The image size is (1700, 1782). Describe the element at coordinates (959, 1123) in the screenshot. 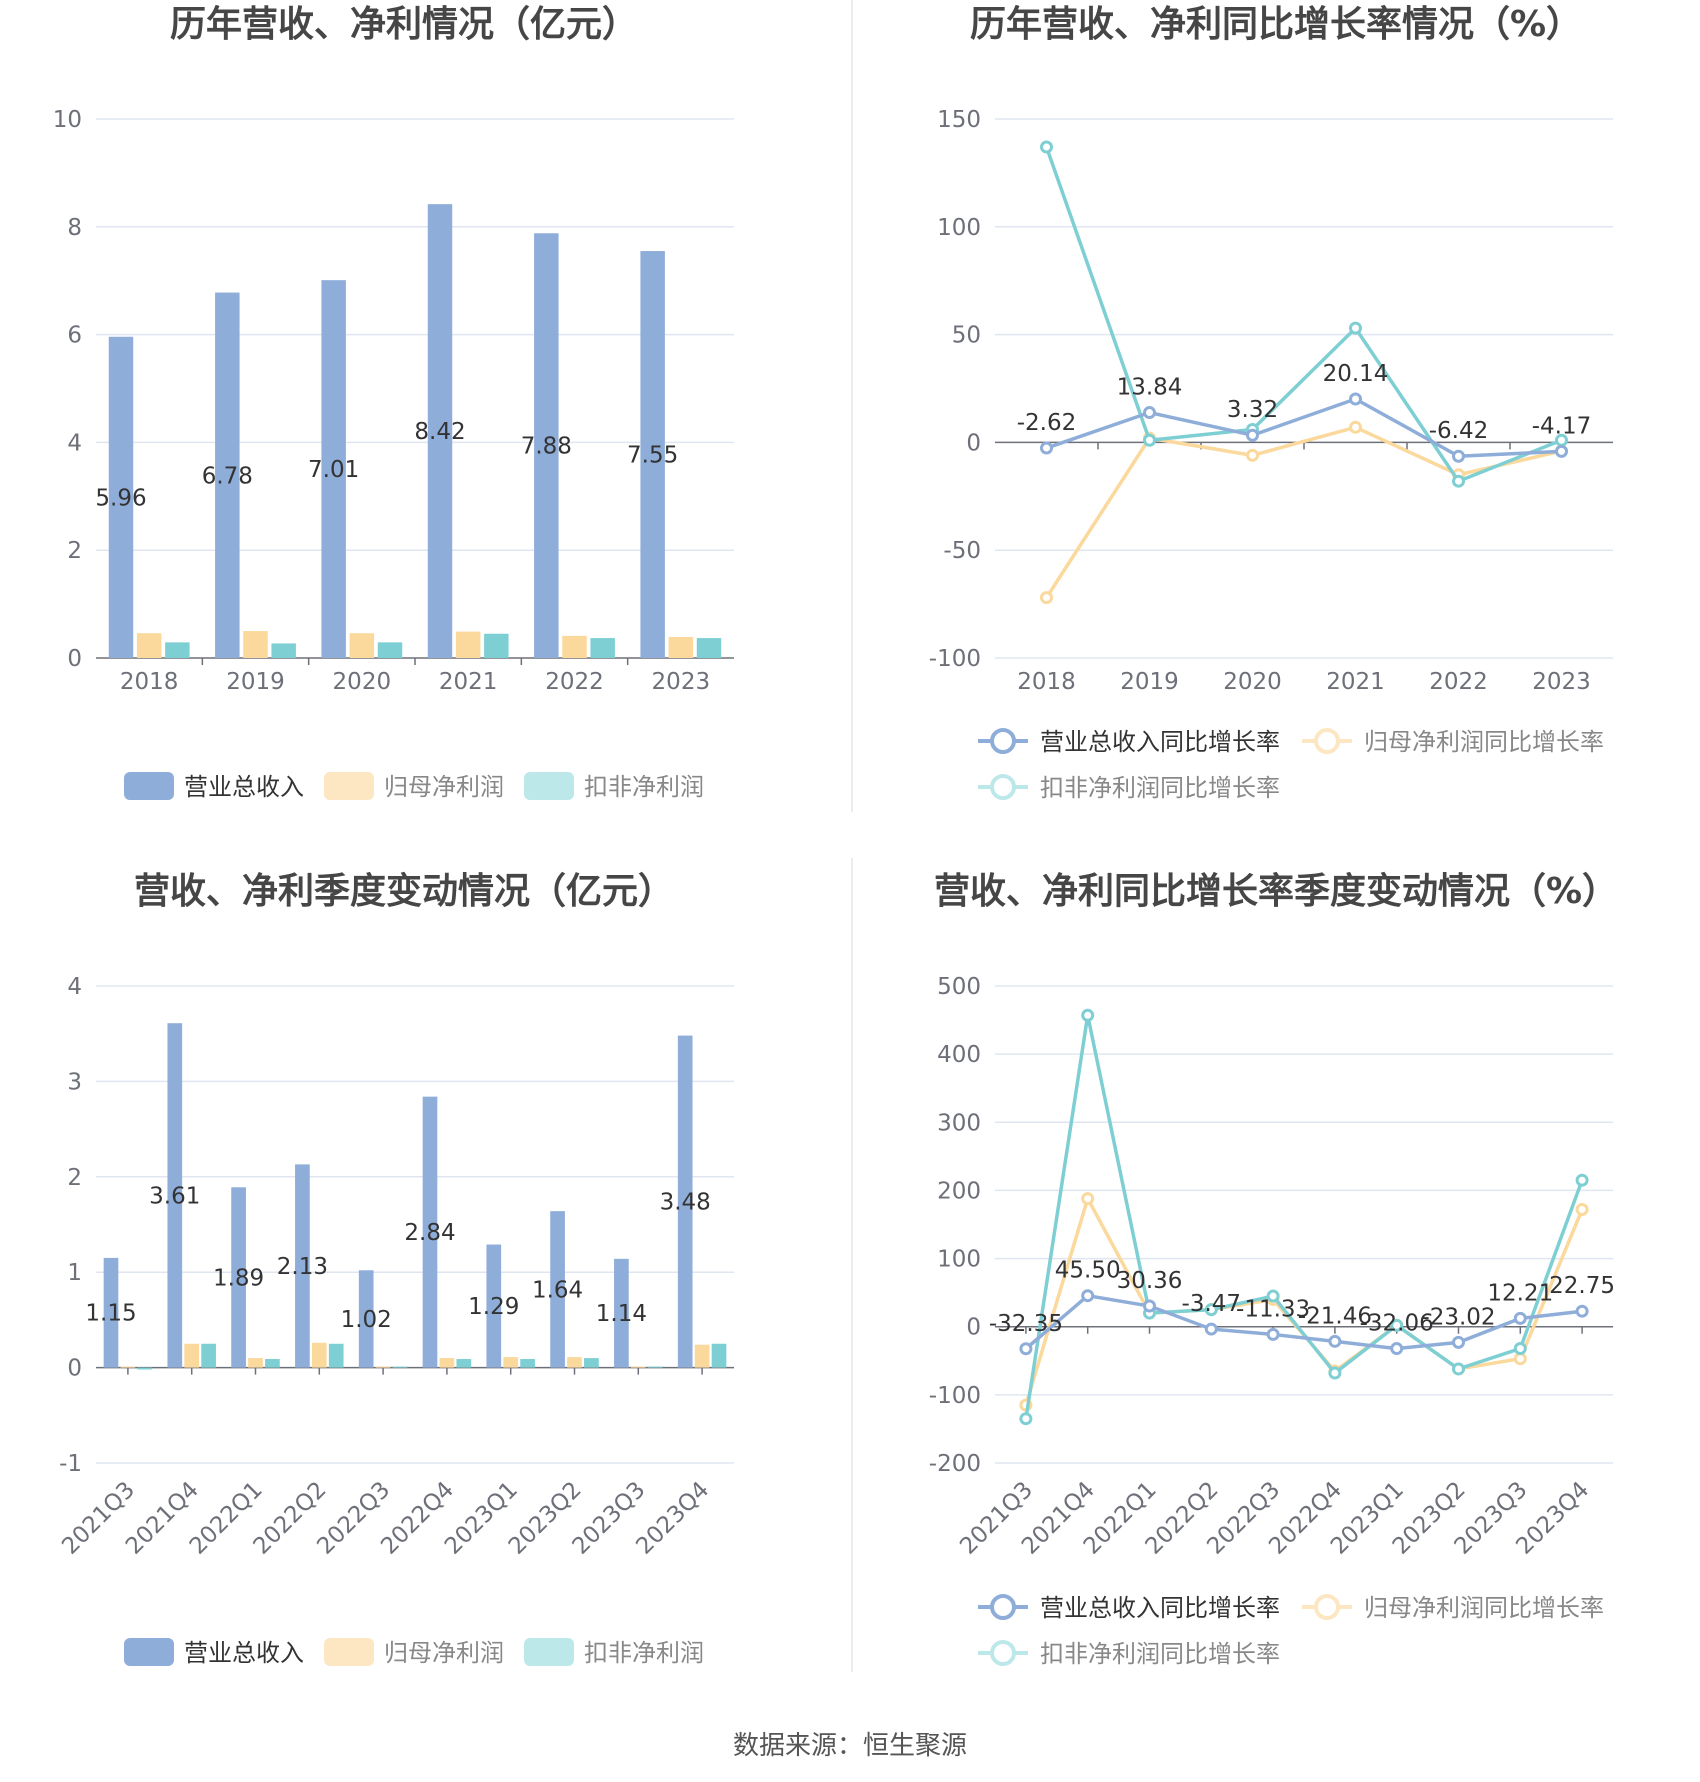

I see `y-tick-label: 300` at that location.